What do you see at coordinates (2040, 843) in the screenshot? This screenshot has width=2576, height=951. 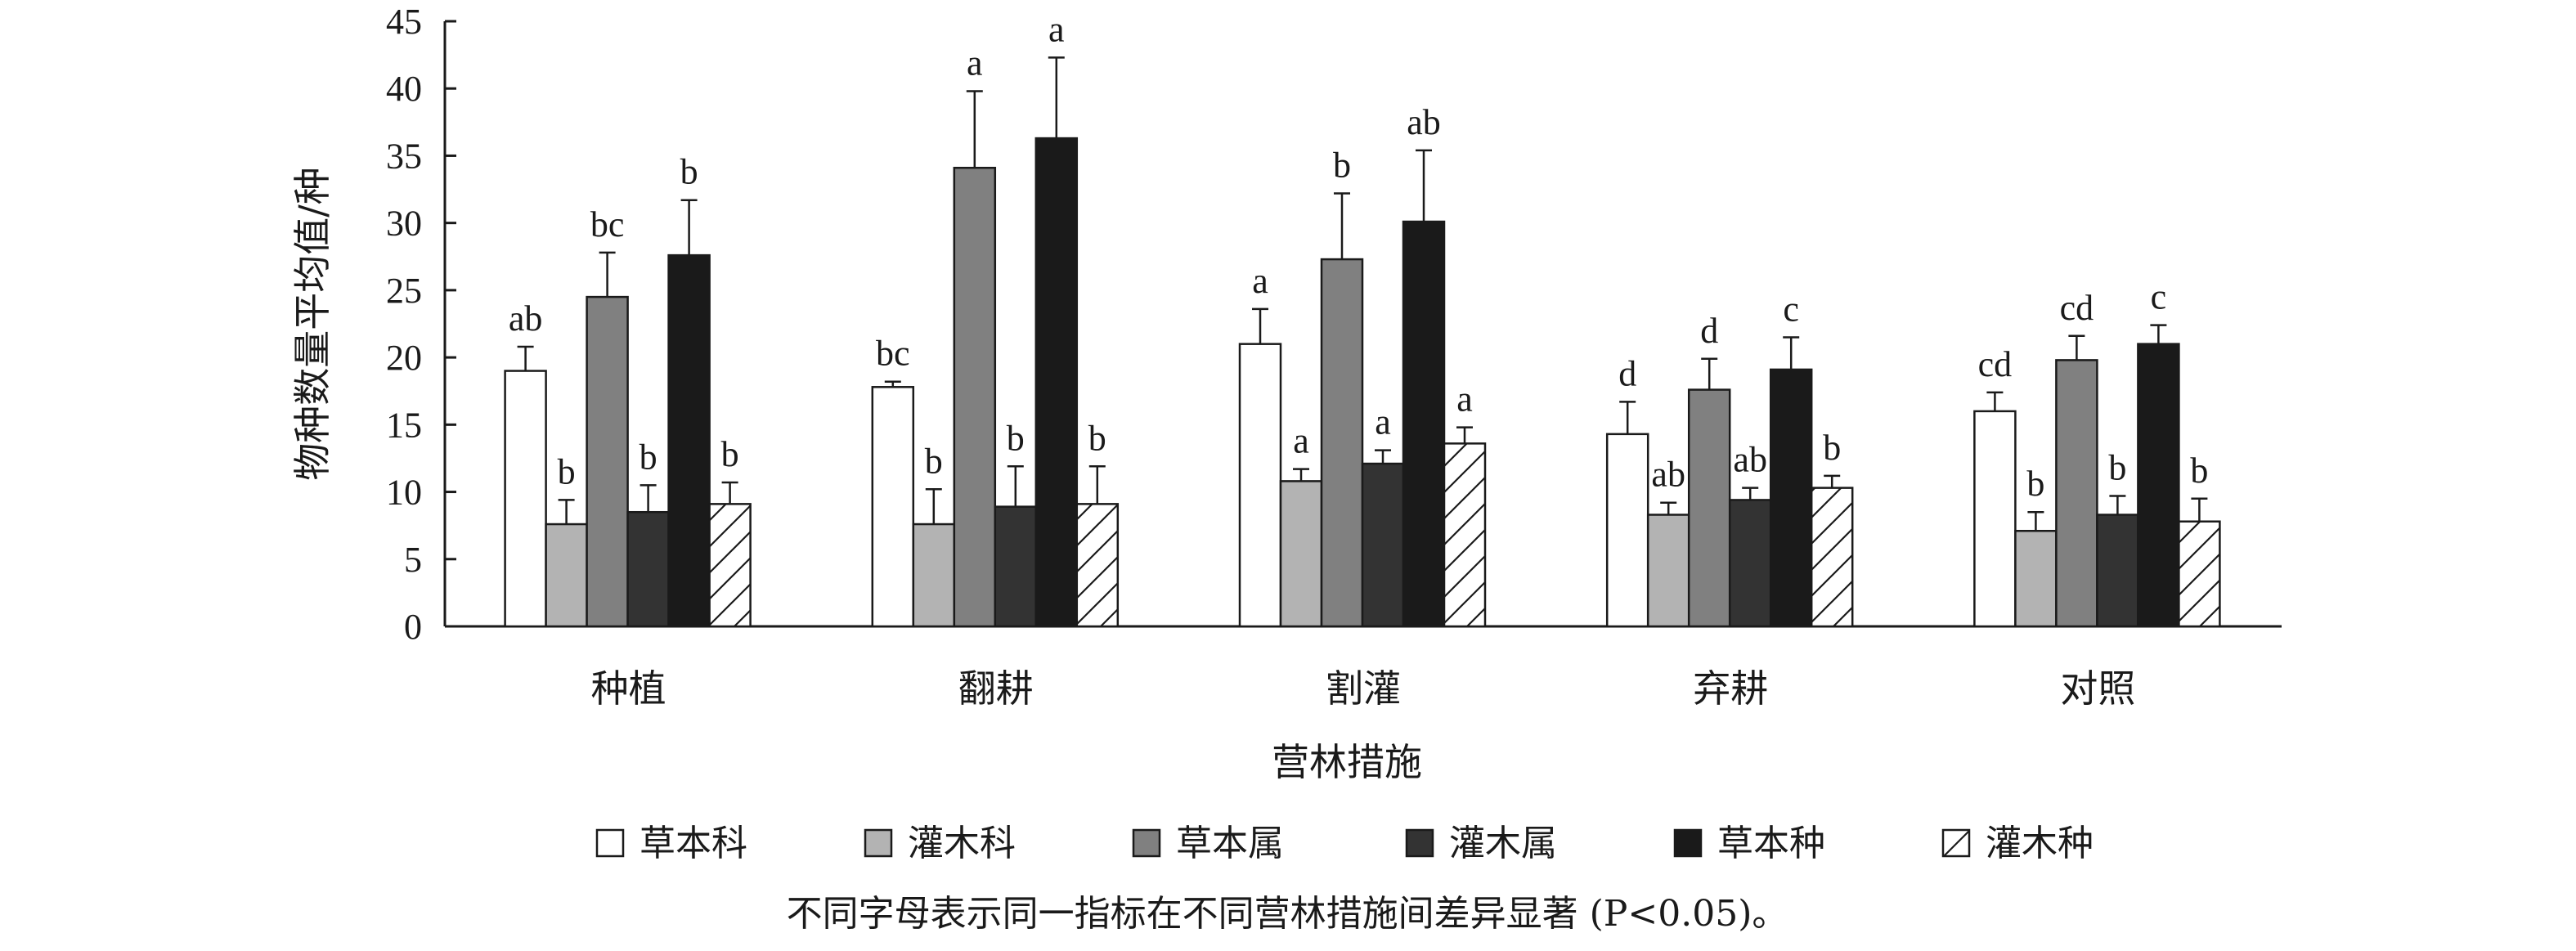 I see `legend-label: 灌木种` at bounding box center [2040, 843].